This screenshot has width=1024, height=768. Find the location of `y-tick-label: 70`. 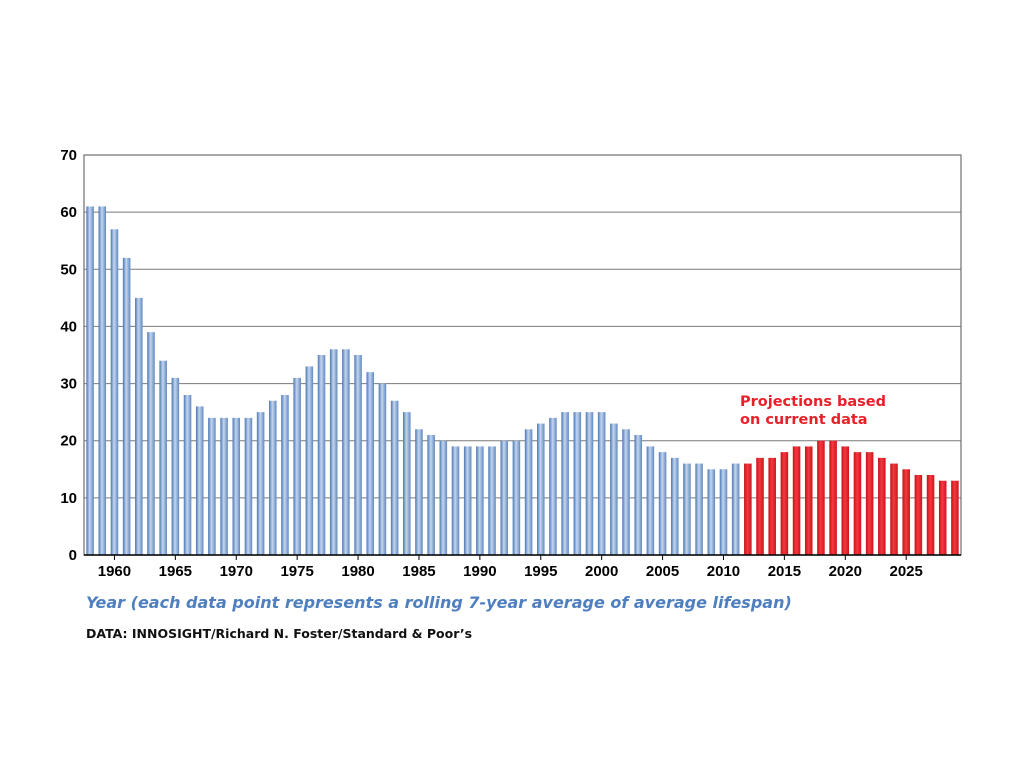

y-tick-label: 70 is located at coordinates (68, 155).